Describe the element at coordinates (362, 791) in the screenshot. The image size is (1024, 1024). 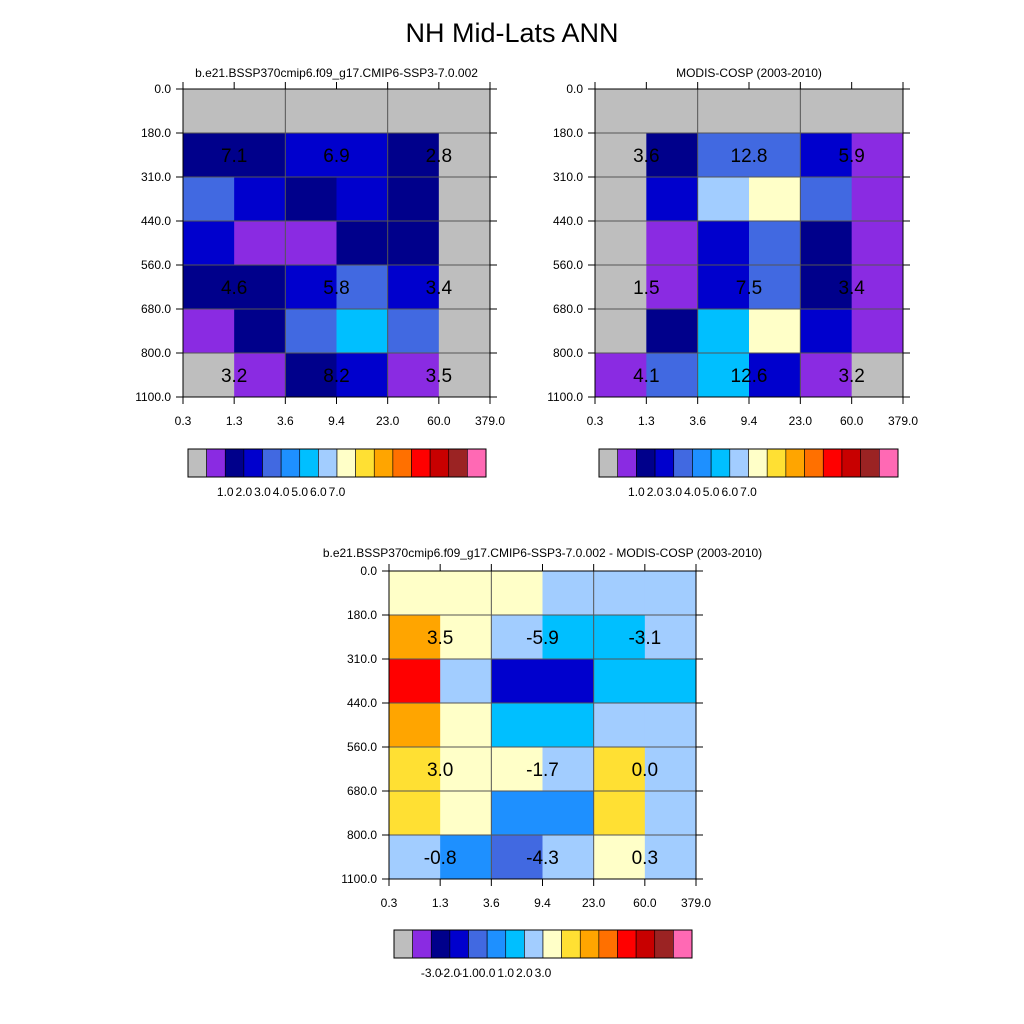
I see `y-tick-label: 680.0` at that location.